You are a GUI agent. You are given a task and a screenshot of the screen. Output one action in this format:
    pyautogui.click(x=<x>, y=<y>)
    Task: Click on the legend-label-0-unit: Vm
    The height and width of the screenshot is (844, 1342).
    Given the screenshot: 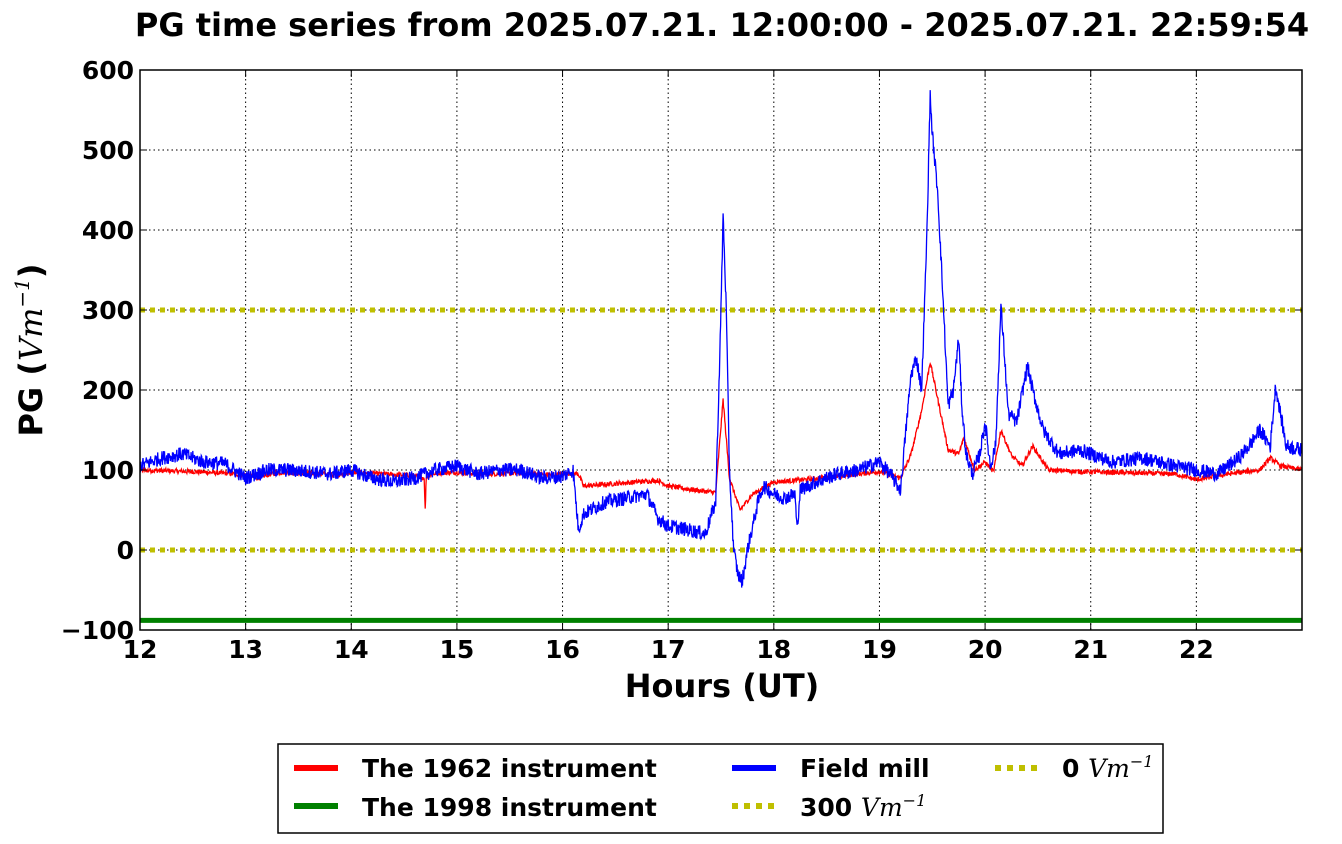 What is the action you would take?
    pyautogui.click(x=1109, y=768)
    